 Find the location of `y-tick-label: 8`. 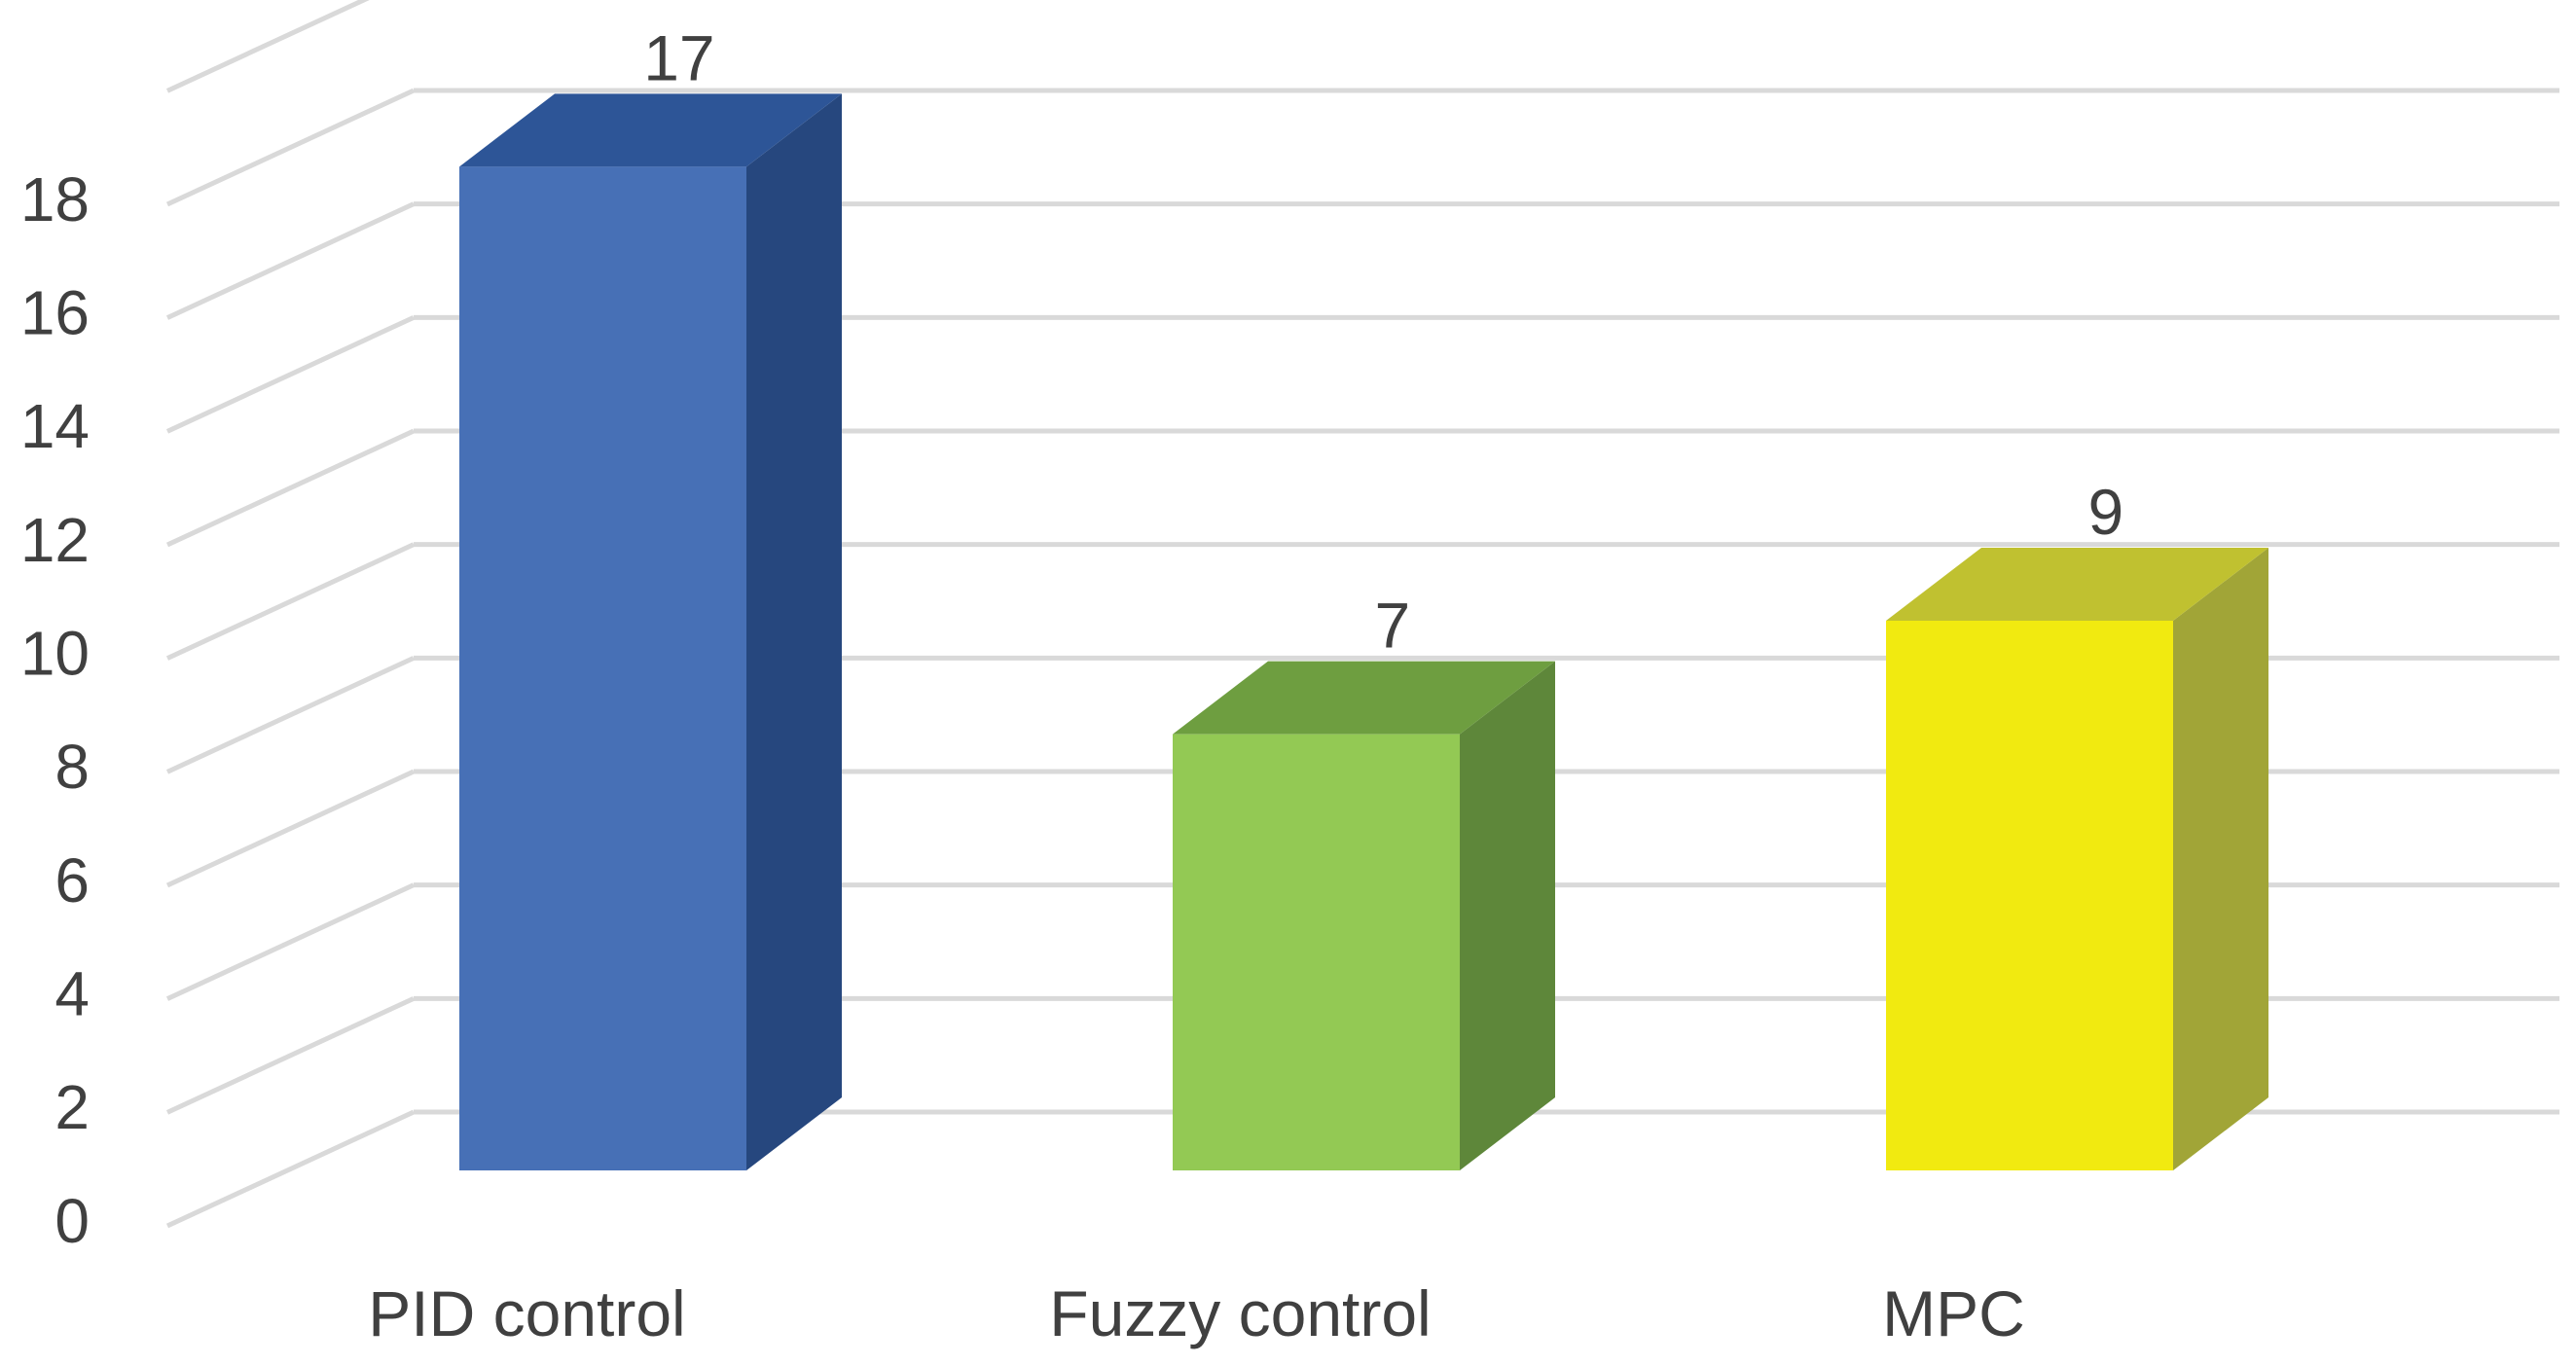

y-tick-label: 8 is located at coordinates (72, 767).